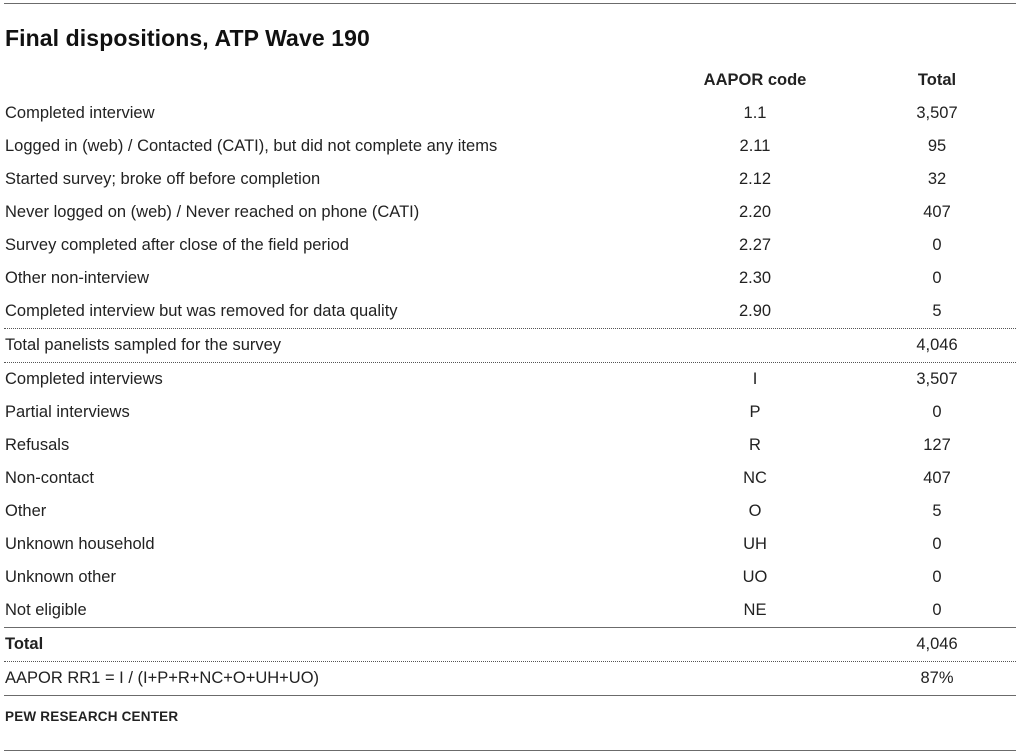  I want to click on total-label: Total, so click(24, 644).